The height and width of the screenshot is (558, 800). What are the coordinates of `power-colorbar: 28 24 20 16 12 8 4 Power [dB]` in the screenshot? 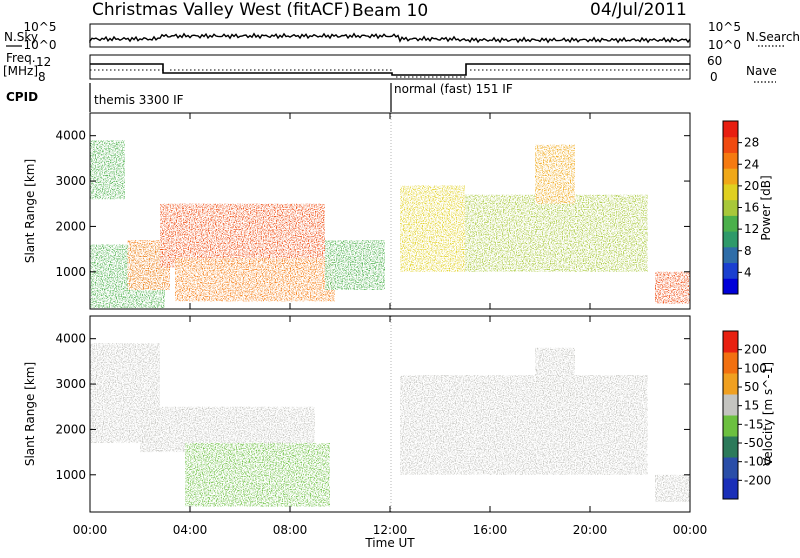 It's located at (747, 207).